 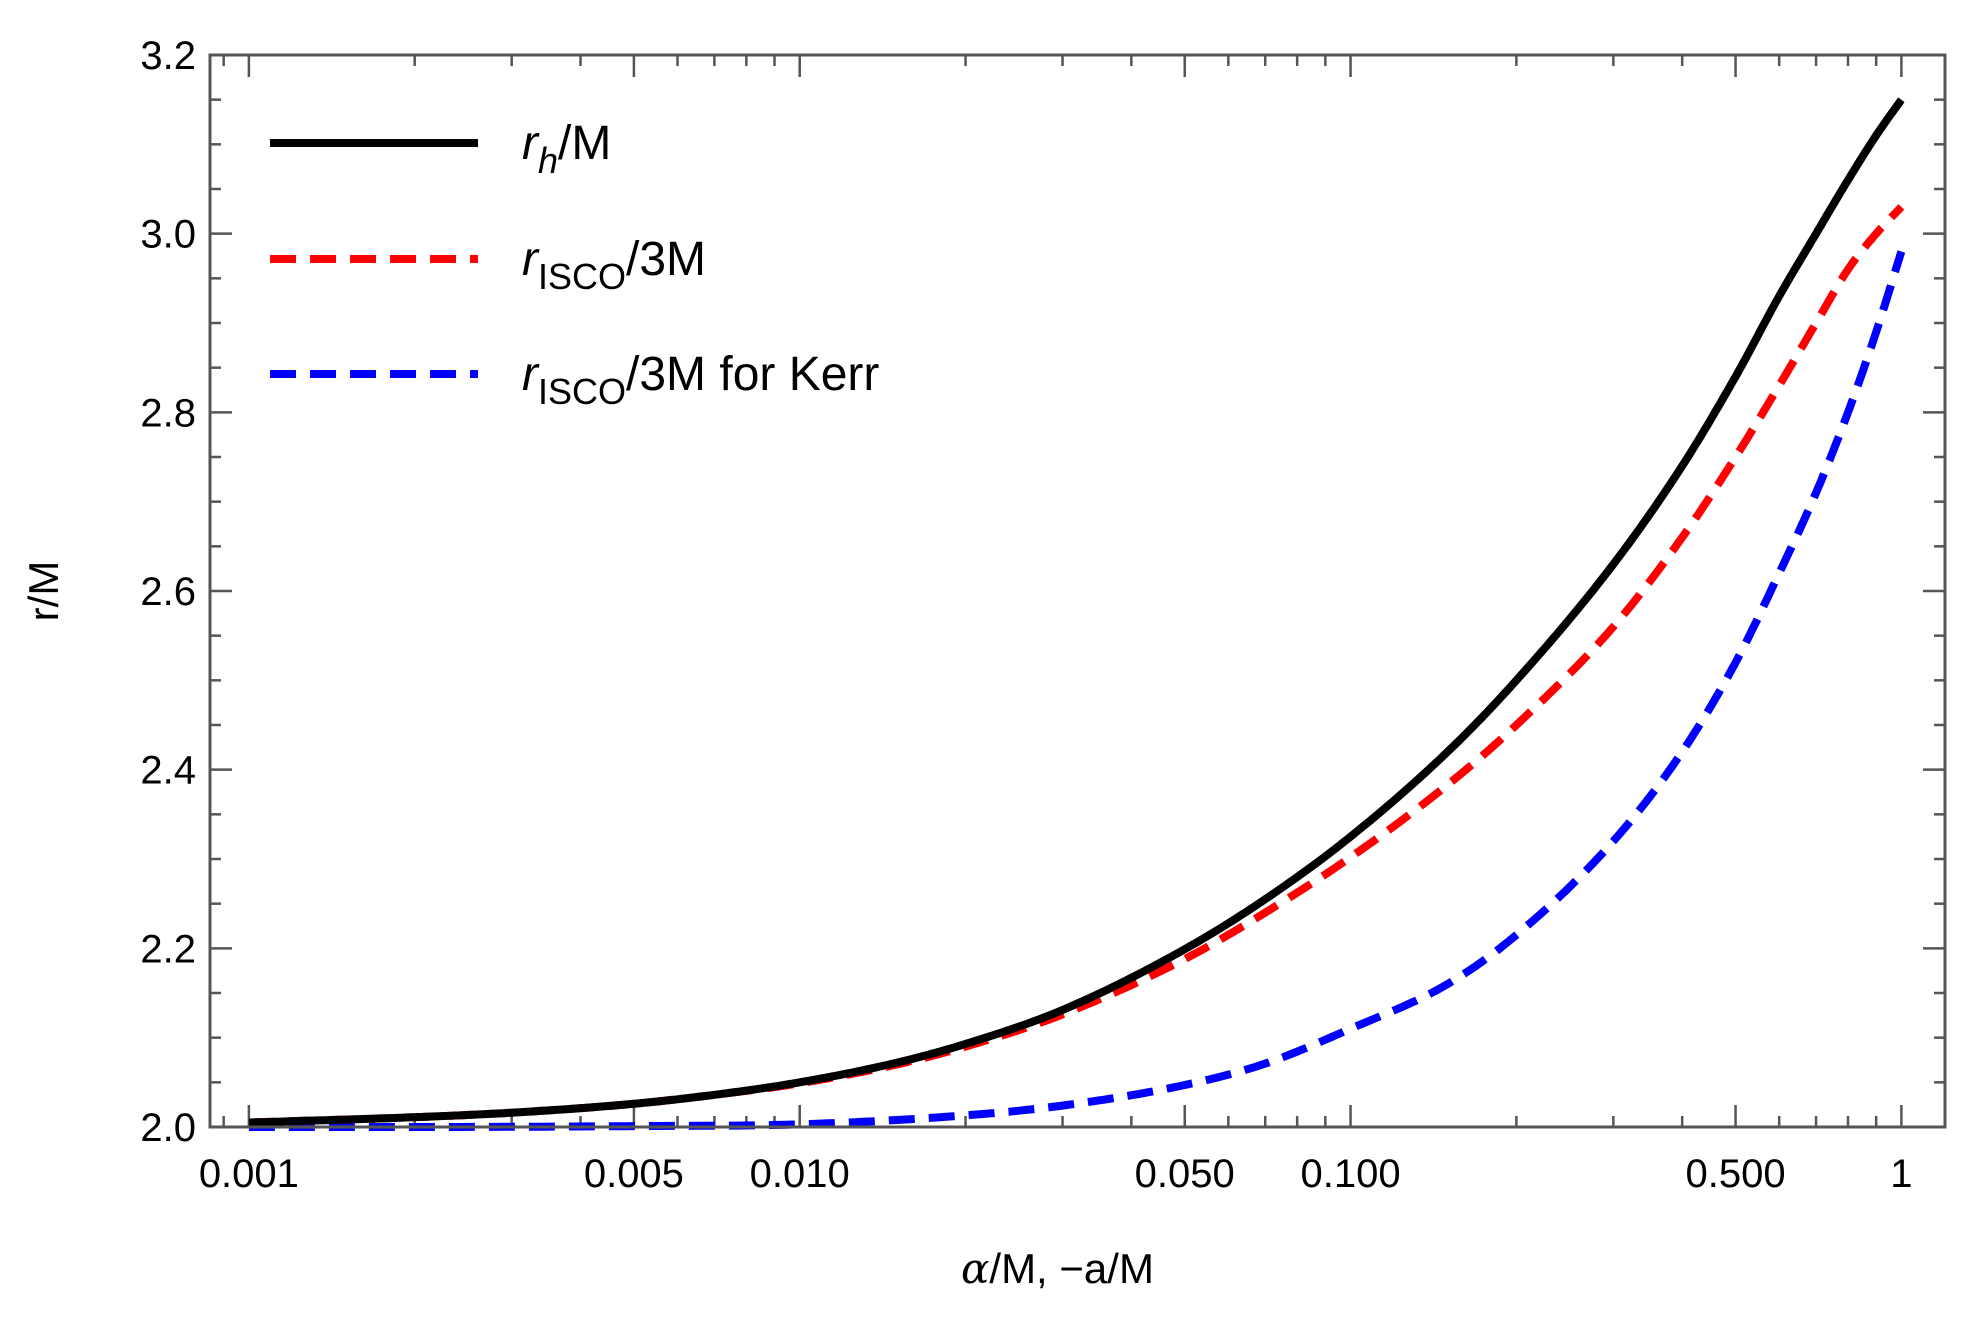 I want to click on x-tick-label: 0.010, so click(x=800, y=1174).